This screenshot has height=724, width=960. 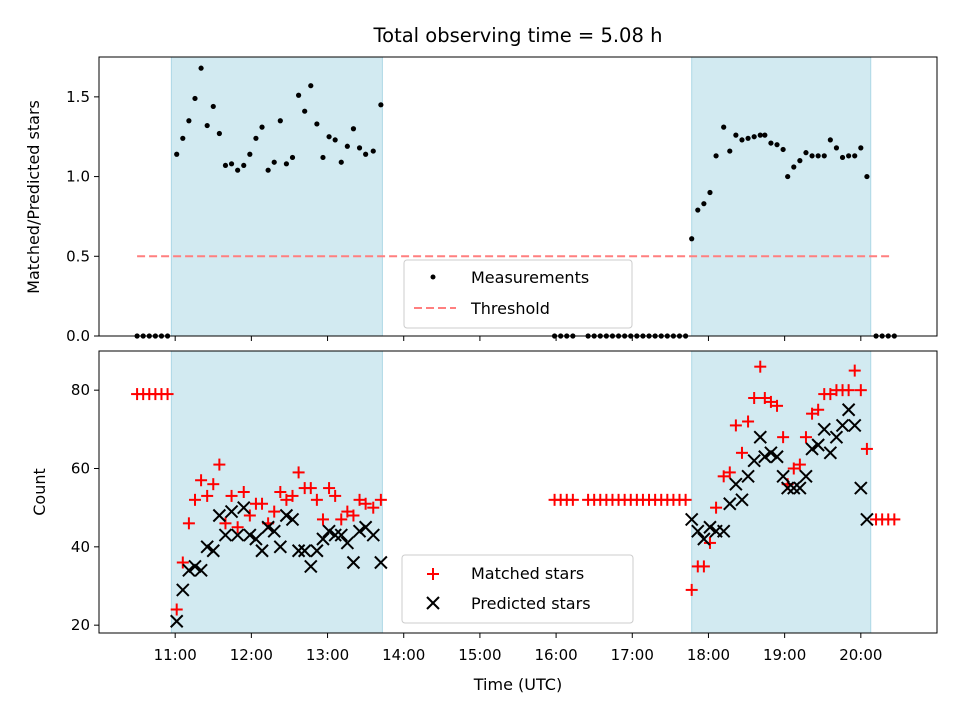 I want to click on y-tick-label: 0.0, so click(x=78, y=336).